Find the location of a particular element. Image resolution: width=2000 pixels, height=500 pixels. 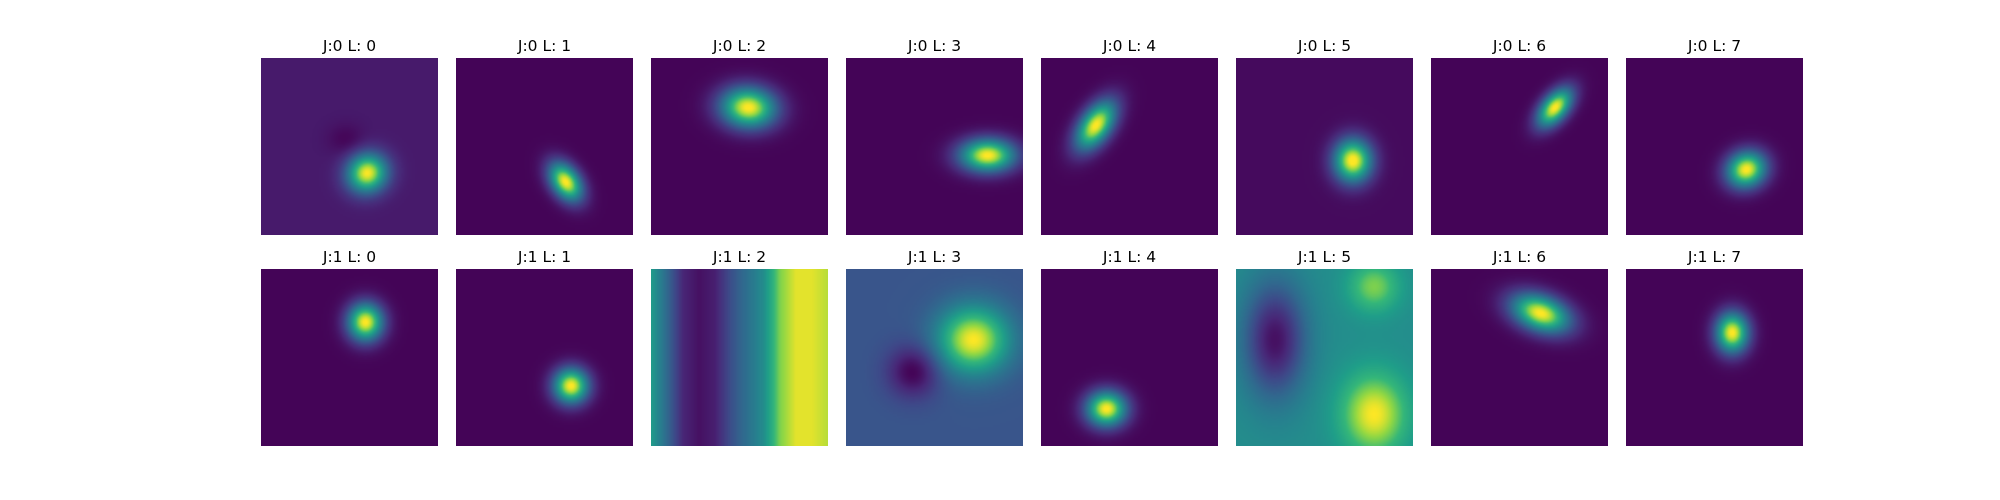

panel-title: J:0 L: 5 is located at coordinates (1324, 46).